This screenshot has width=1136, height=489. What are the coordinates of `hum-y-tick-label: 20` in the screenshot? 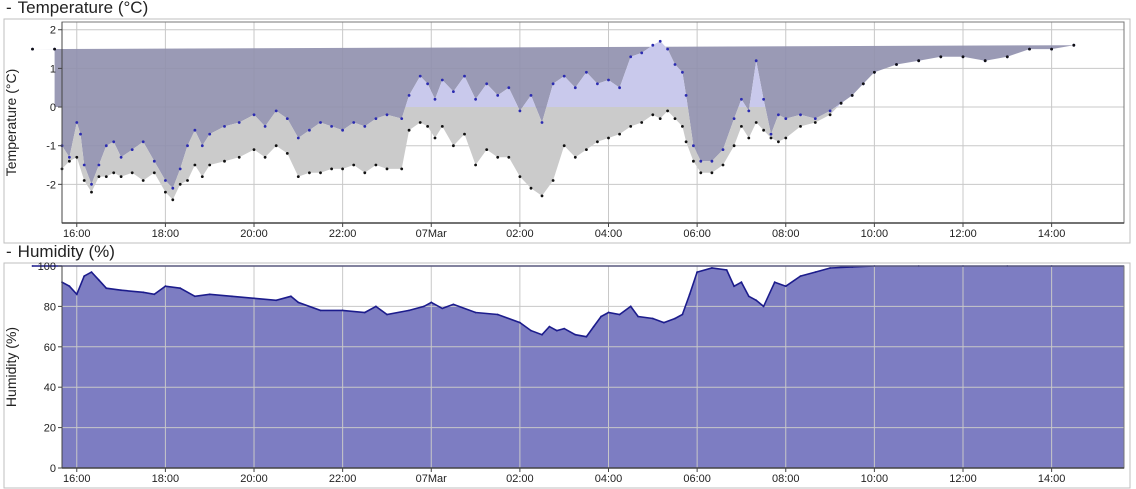 It's located at (50, 429).